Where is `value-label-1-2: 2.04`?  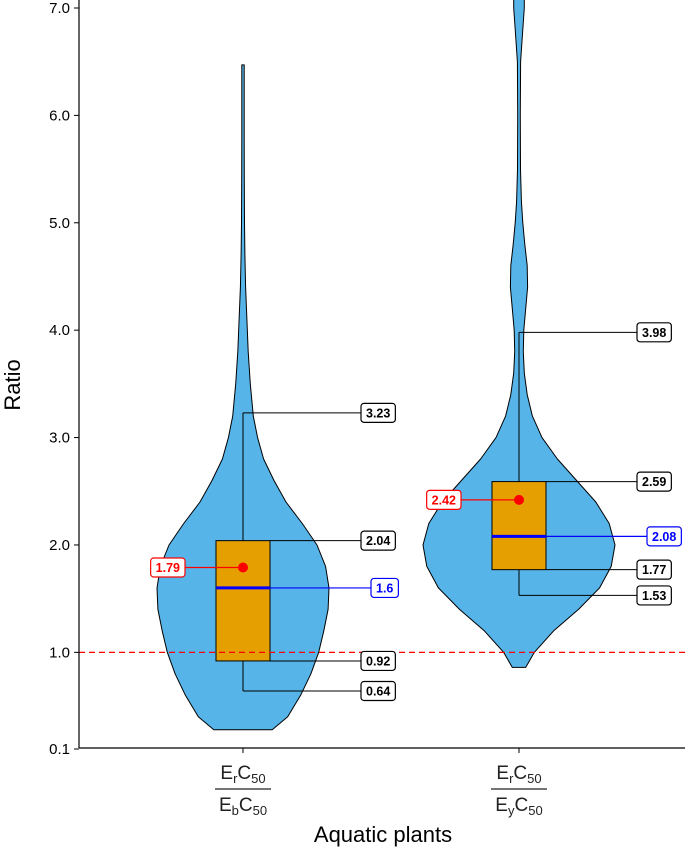
value-label-1-2: 2.04 is located at coordinates (378, 540).